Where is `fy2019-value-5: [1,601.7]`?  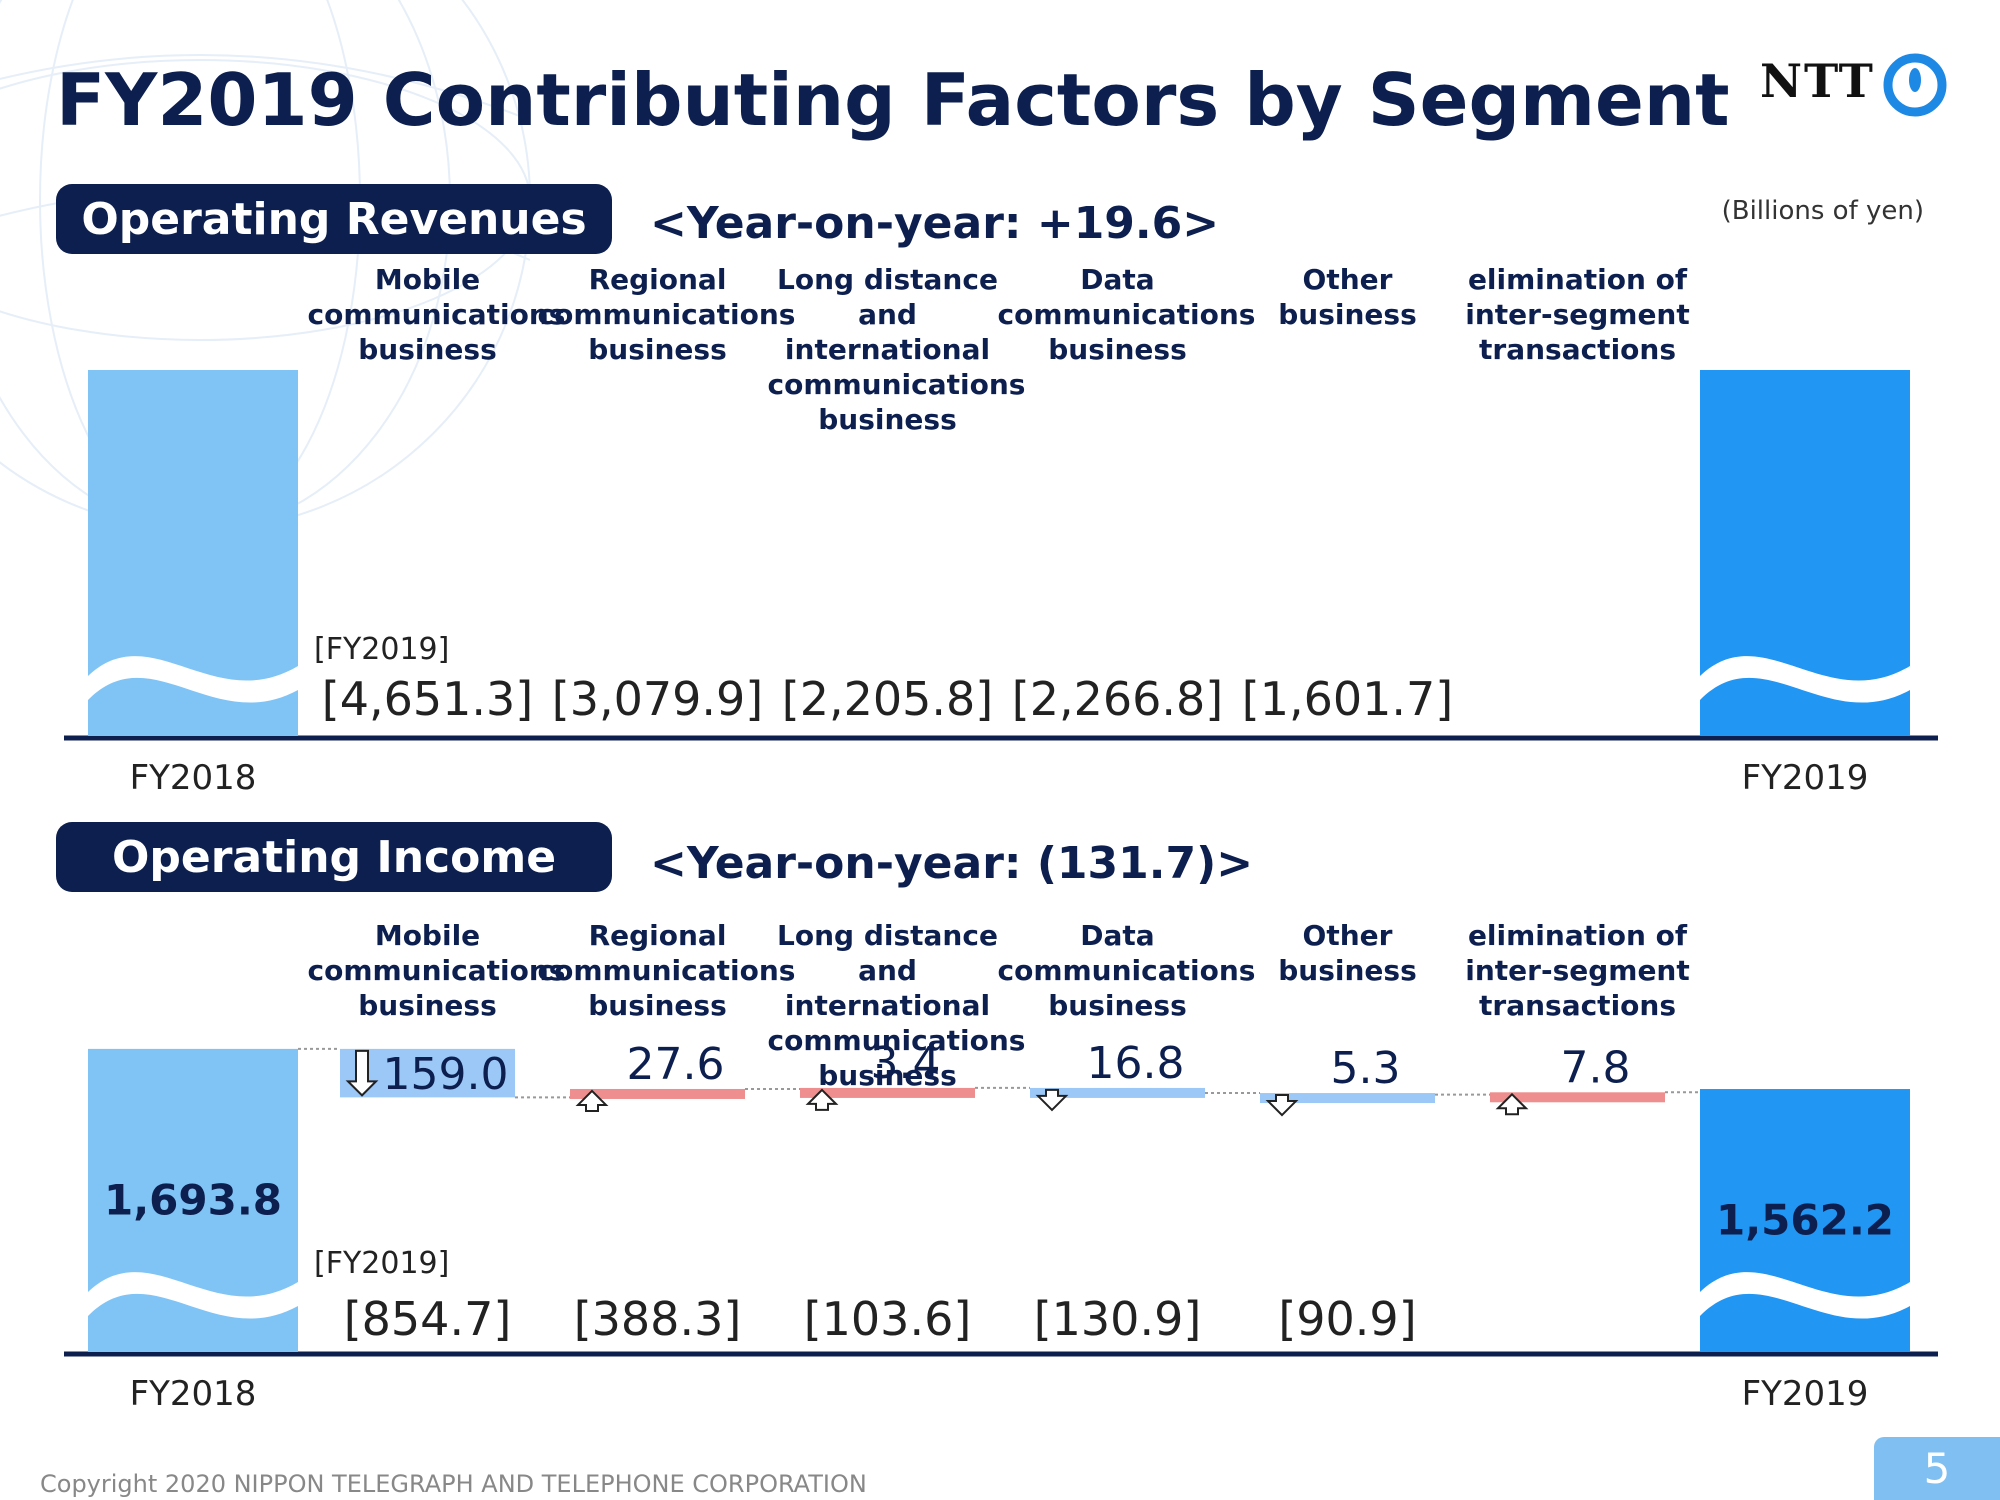
fy2019-value-5: [1,601.7] is located at coordinates (1347, 699).